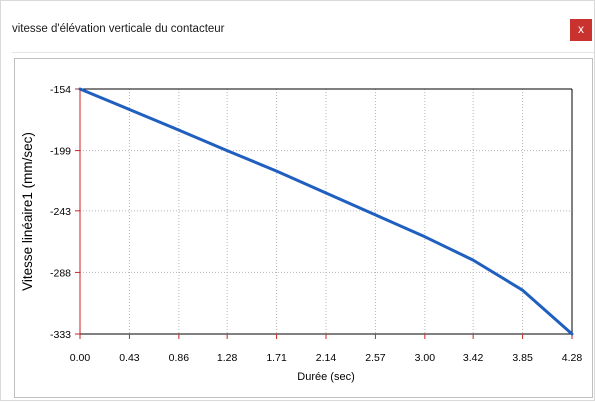  Describe the element at coordinates (129, 358) in the screenshot. I see `x-tick-label: 0.43` at that location.